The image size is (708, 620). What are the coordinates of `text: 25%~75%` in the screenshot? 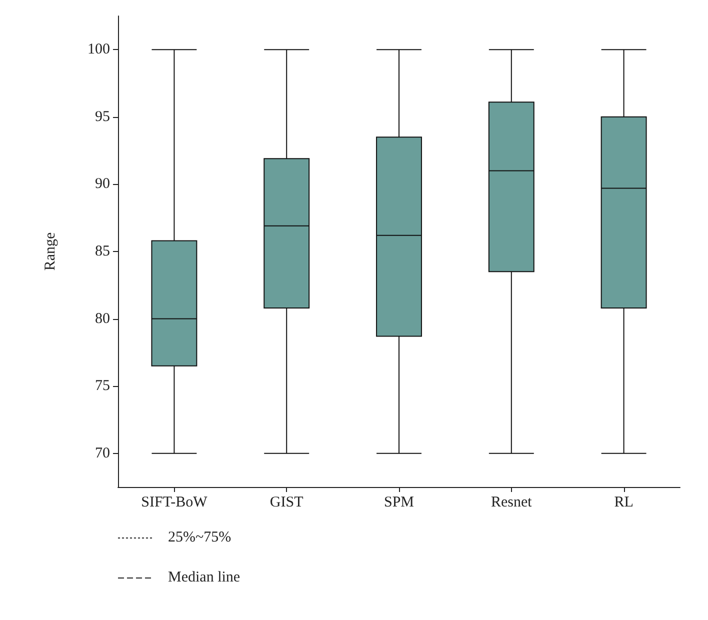 It's located at (200, 538).